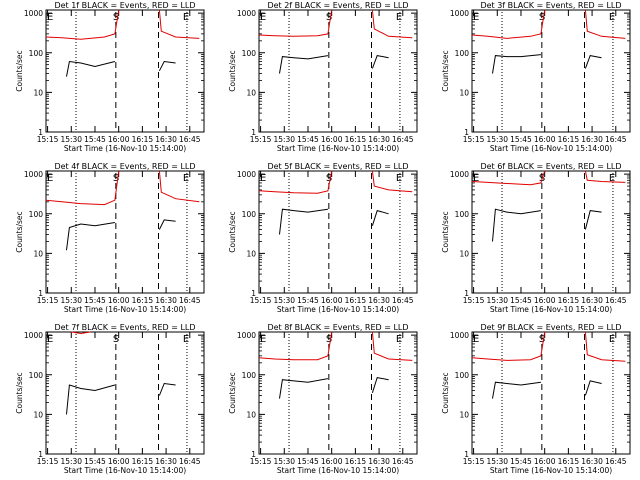  Describe the element at coordinates (337, 5) in the screenshot. I see `panel-title: Det 2f BLACK = Events, RED = LLD` at that location.